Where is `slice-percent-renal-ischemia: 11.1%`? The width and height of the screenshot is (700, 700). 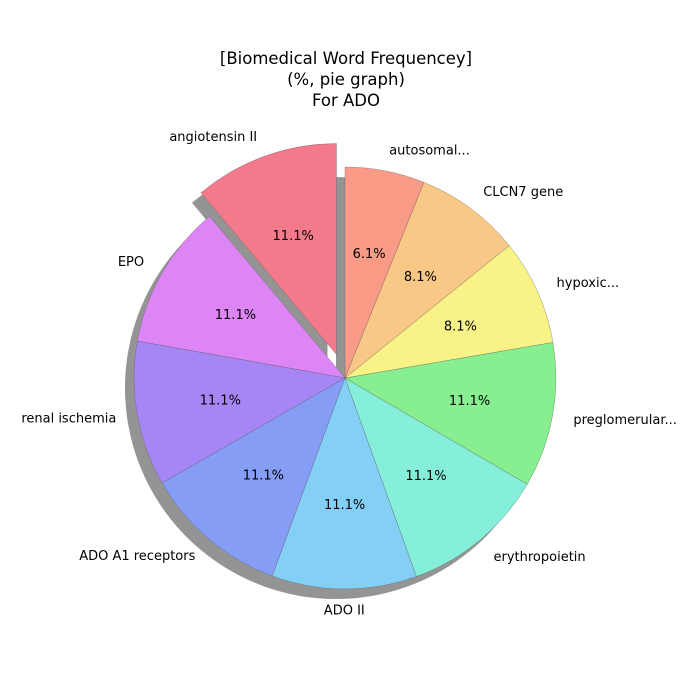
slice-percent-renal-ischemia: 11.1% is located at coordinates (220, 400).